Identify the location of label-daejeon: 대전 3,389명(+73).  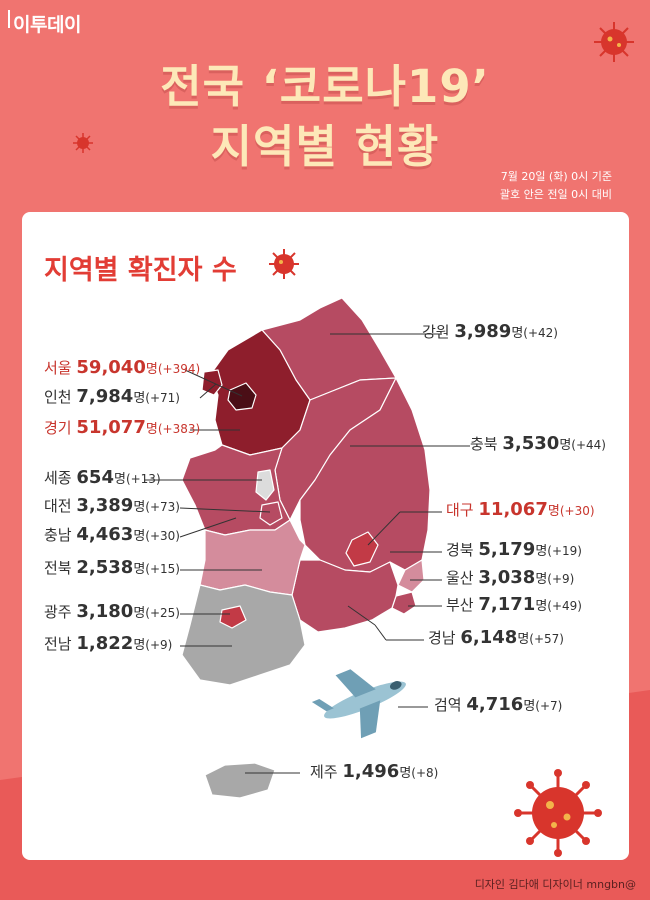
(112, 505).